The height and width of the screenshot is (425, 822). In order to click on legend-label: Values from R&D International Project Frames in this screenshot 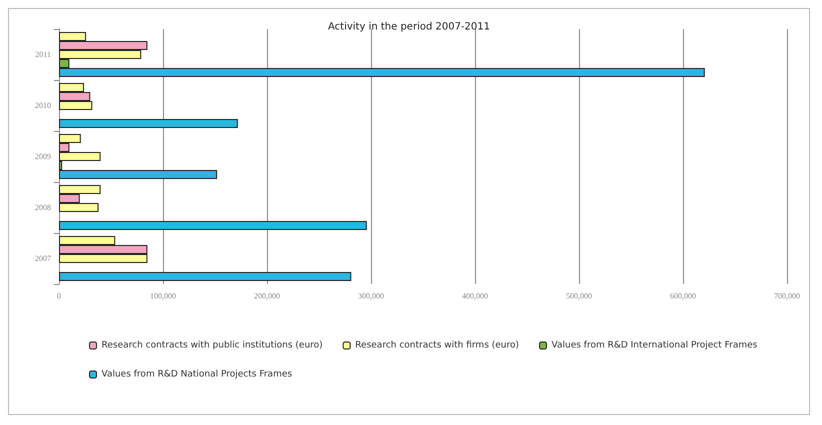, I will do `click(655, 345)`.